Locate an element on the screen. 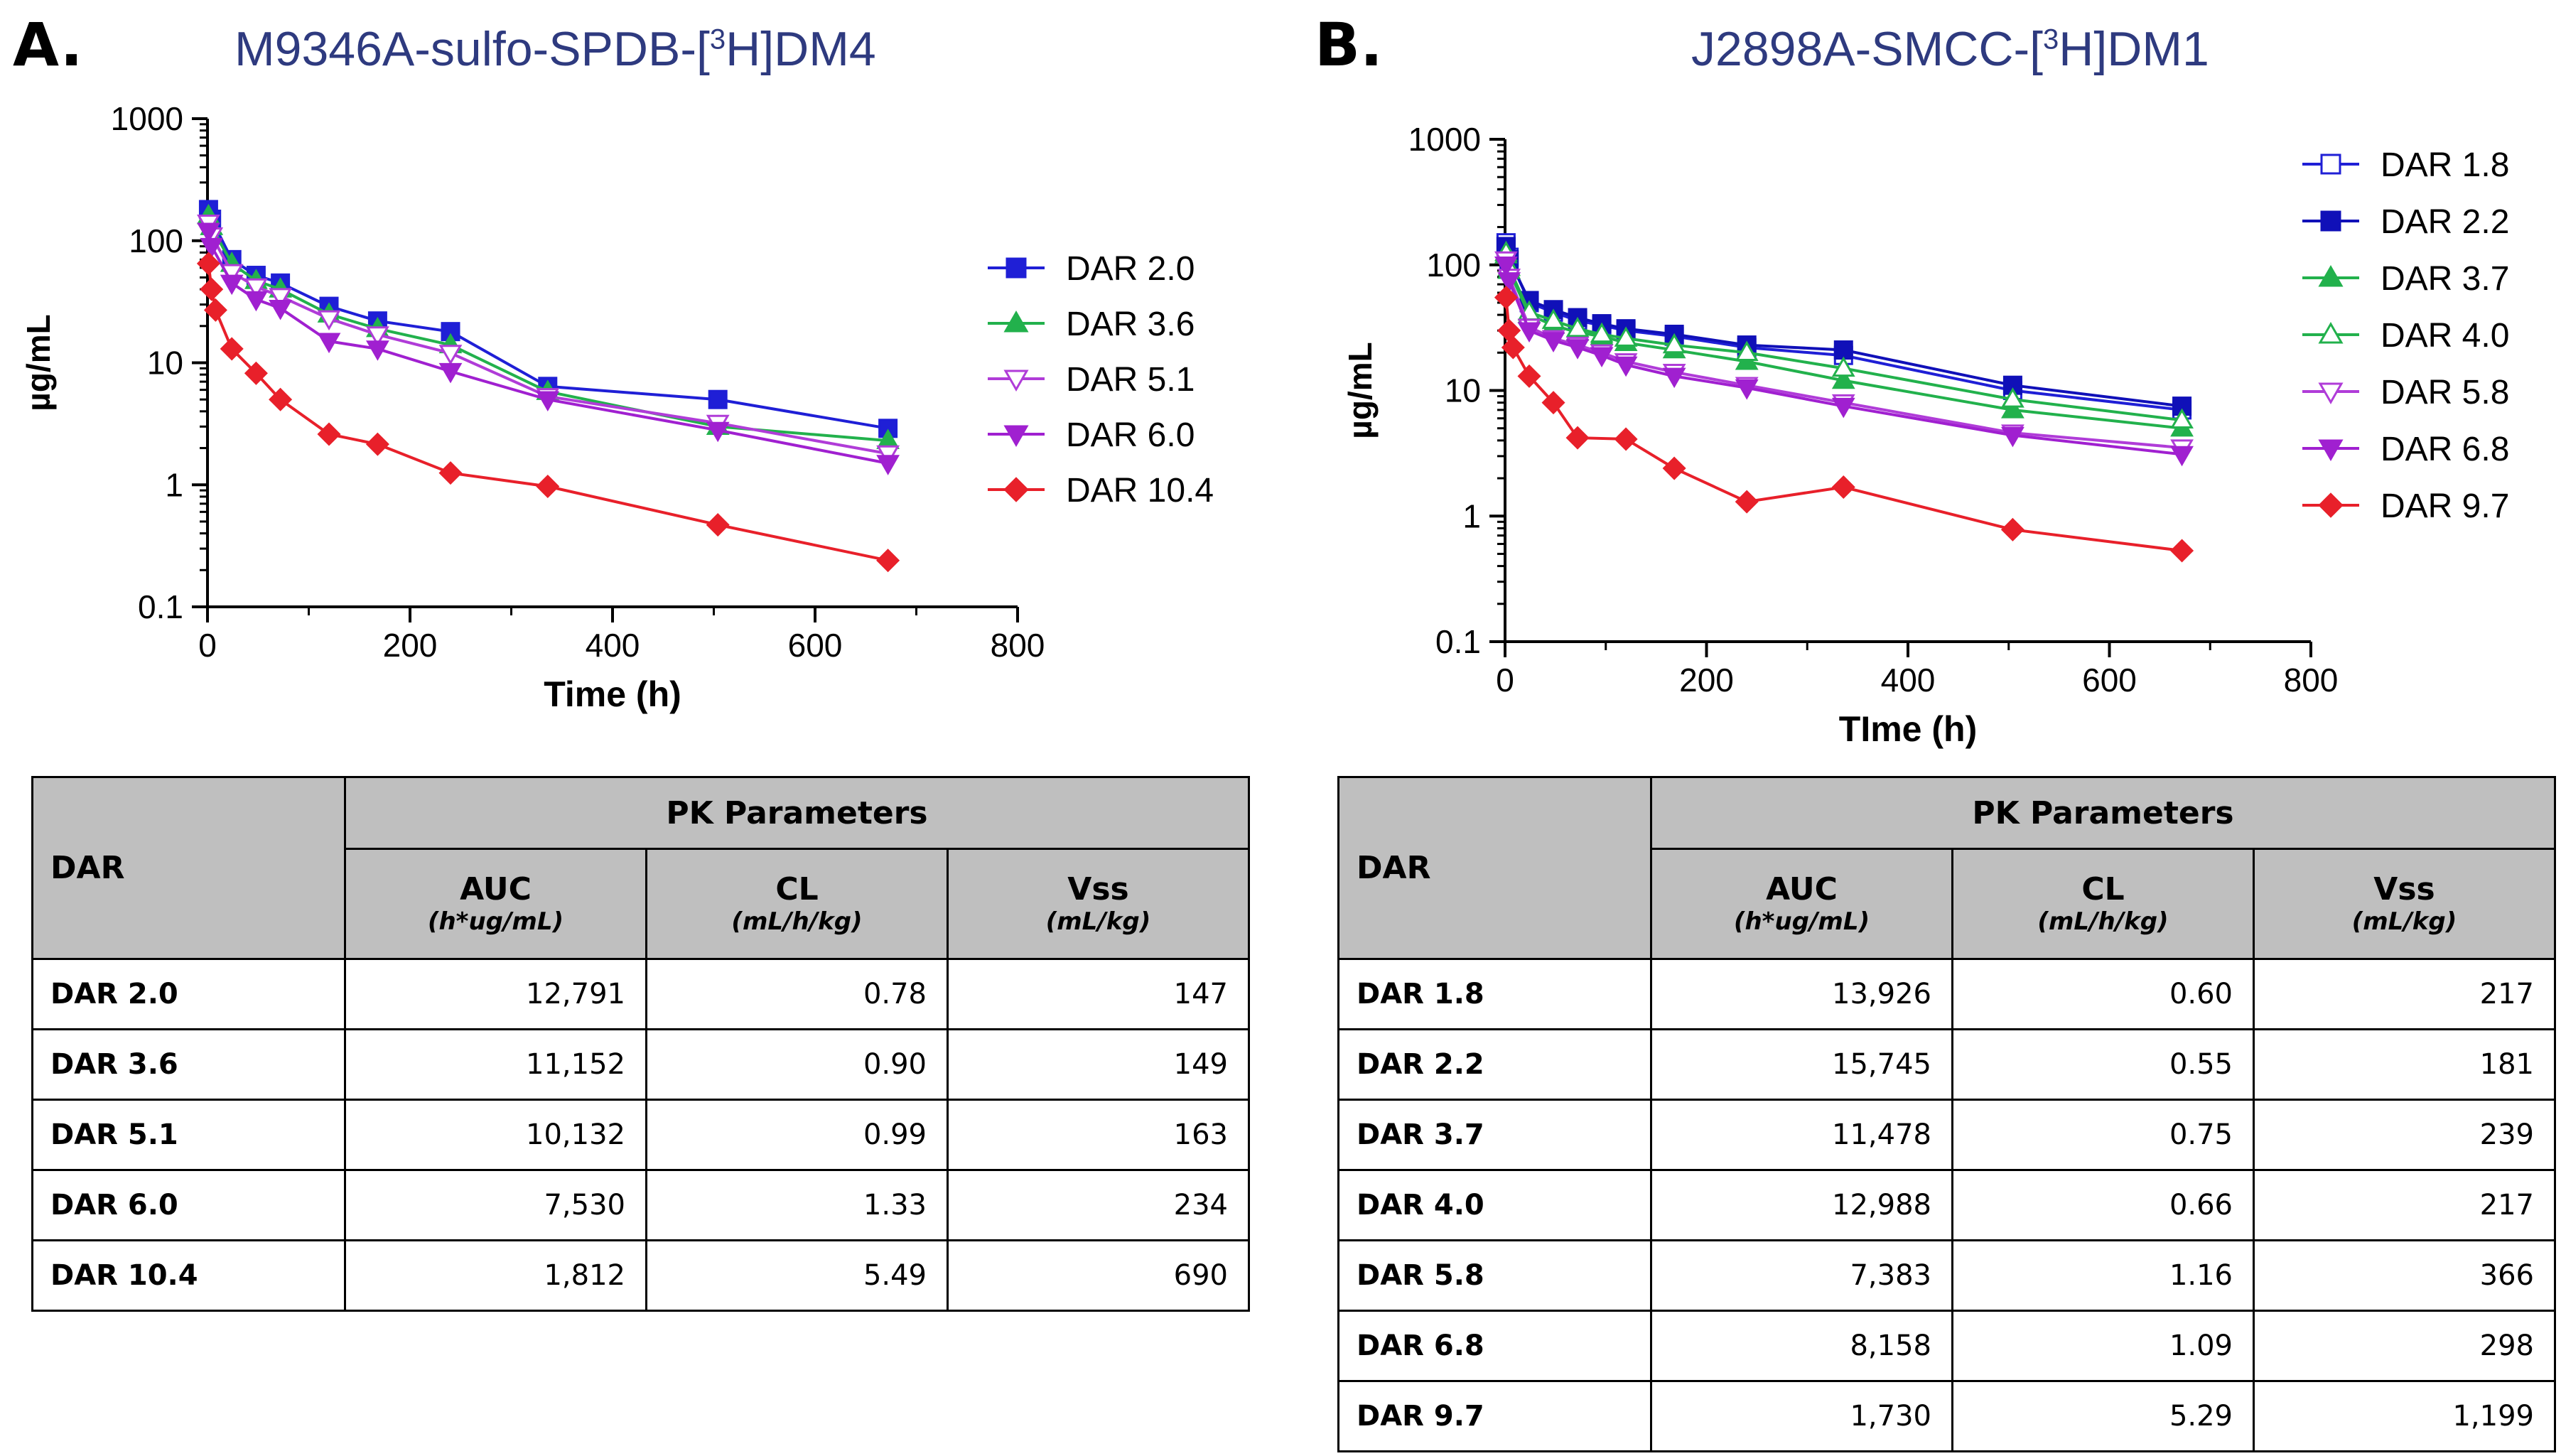  table-row: DAR 5.8 7,383 1.16 366 is located at coordinates (1946, 1276).